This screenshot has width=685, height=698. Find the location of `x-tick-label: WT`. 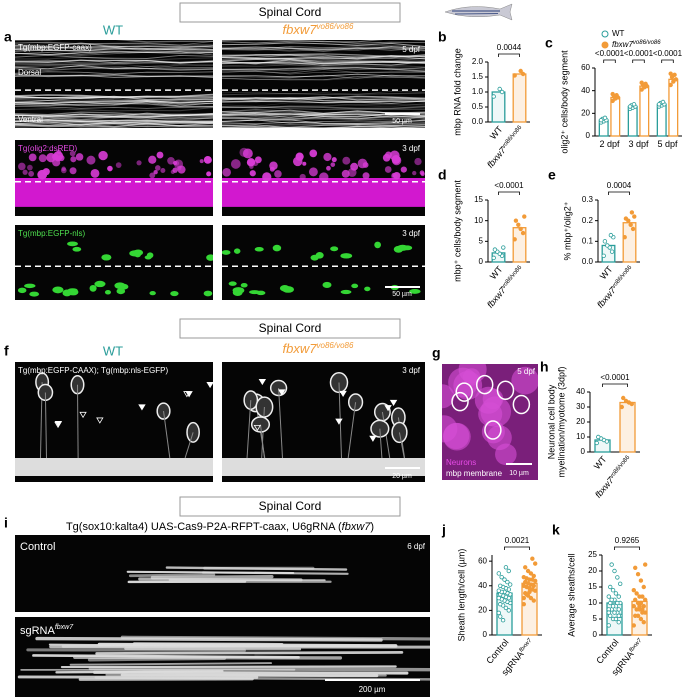

x-tick-label: WT is located at coordinates (496, 133).